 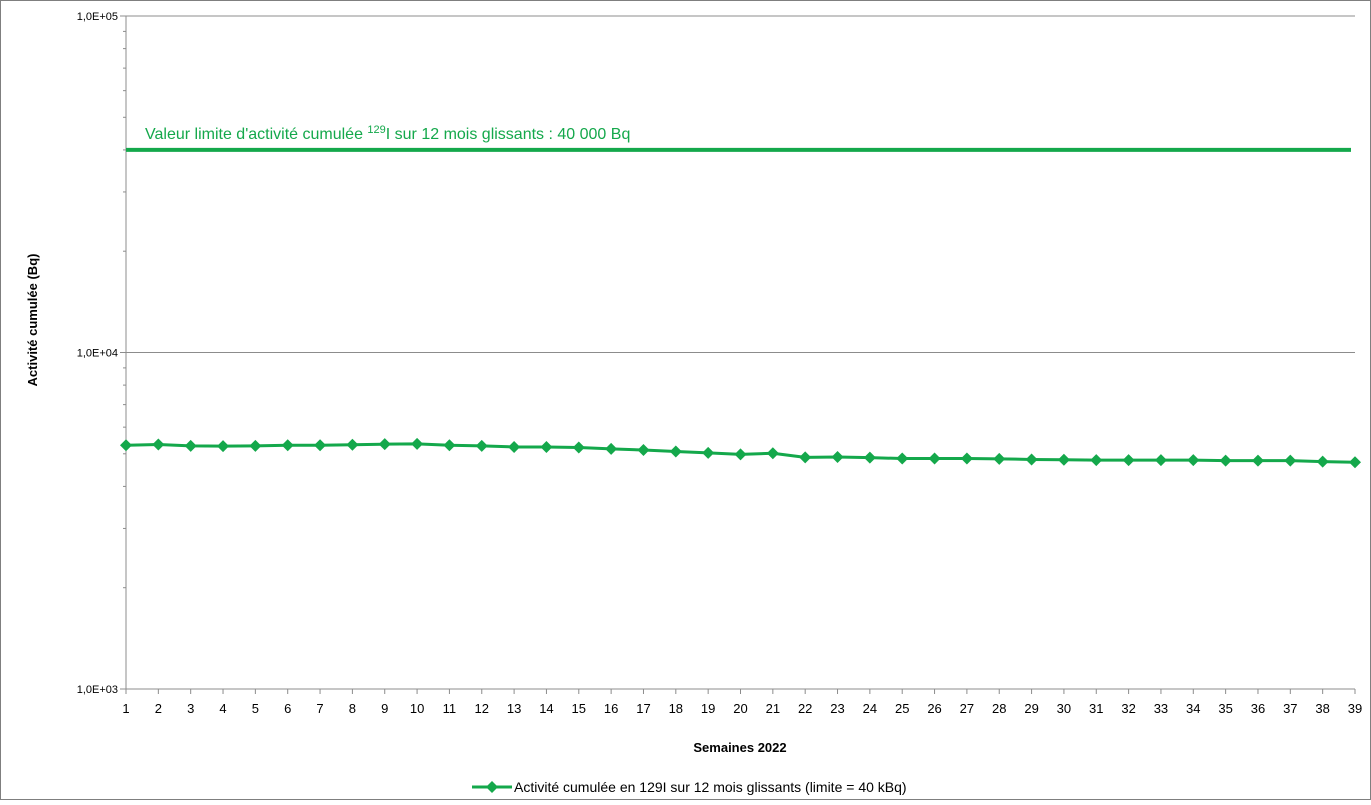 I want to click on x-tick-label: 22, so click(x=805, y=708).